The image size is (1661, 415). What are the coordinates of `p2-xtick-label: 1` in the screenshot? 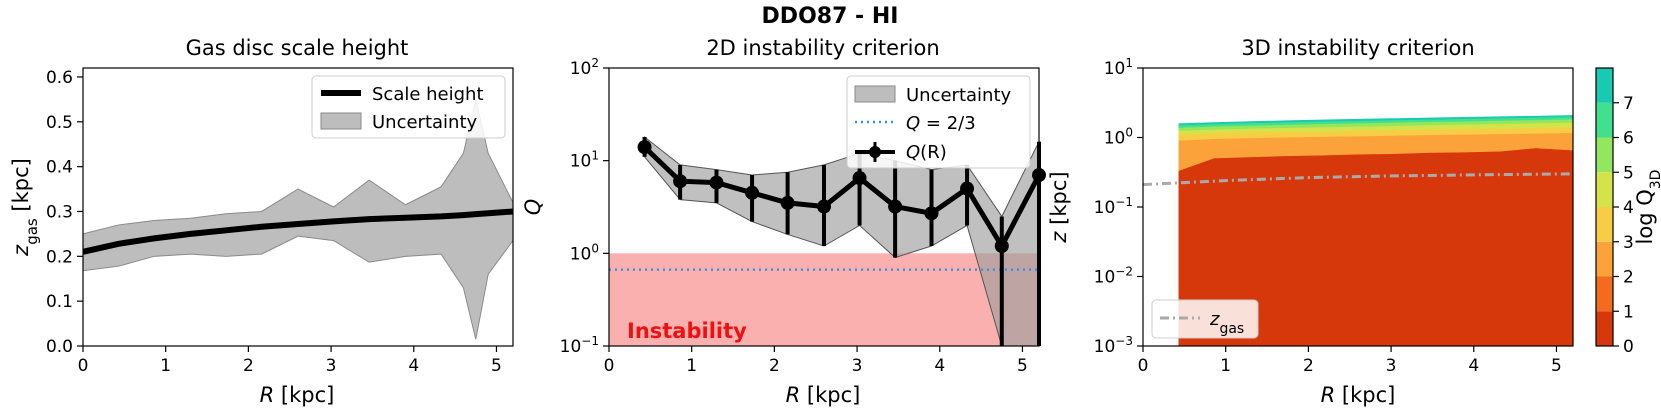 It's located at (691, 366).